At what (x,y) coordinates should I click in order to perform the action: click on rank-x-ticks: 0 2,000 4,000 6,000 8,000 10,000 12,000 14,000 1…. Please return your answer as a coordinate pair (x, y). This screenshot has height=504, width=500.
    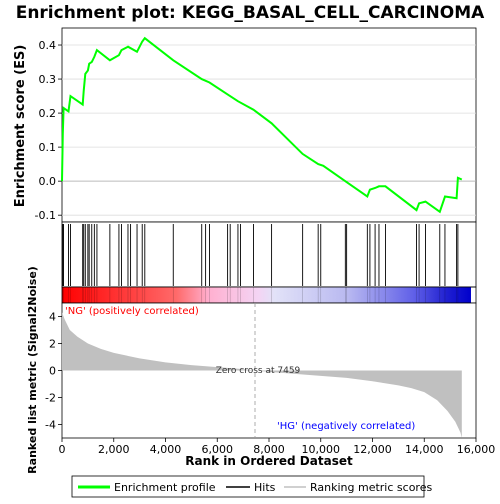
    Looking at the image, I should click on (277, 447).